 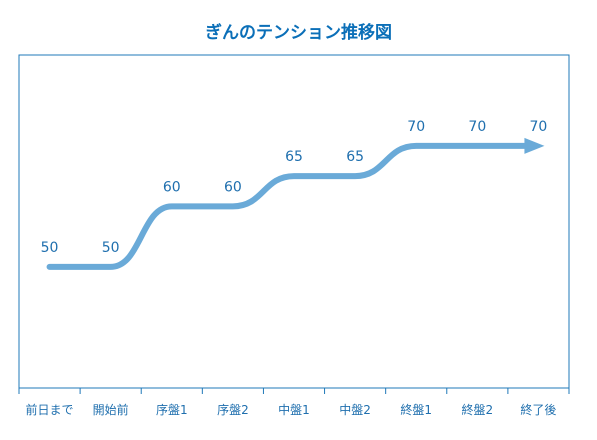 I want to click on x-tick-label: 終盤1, so click(x=416, y=409).